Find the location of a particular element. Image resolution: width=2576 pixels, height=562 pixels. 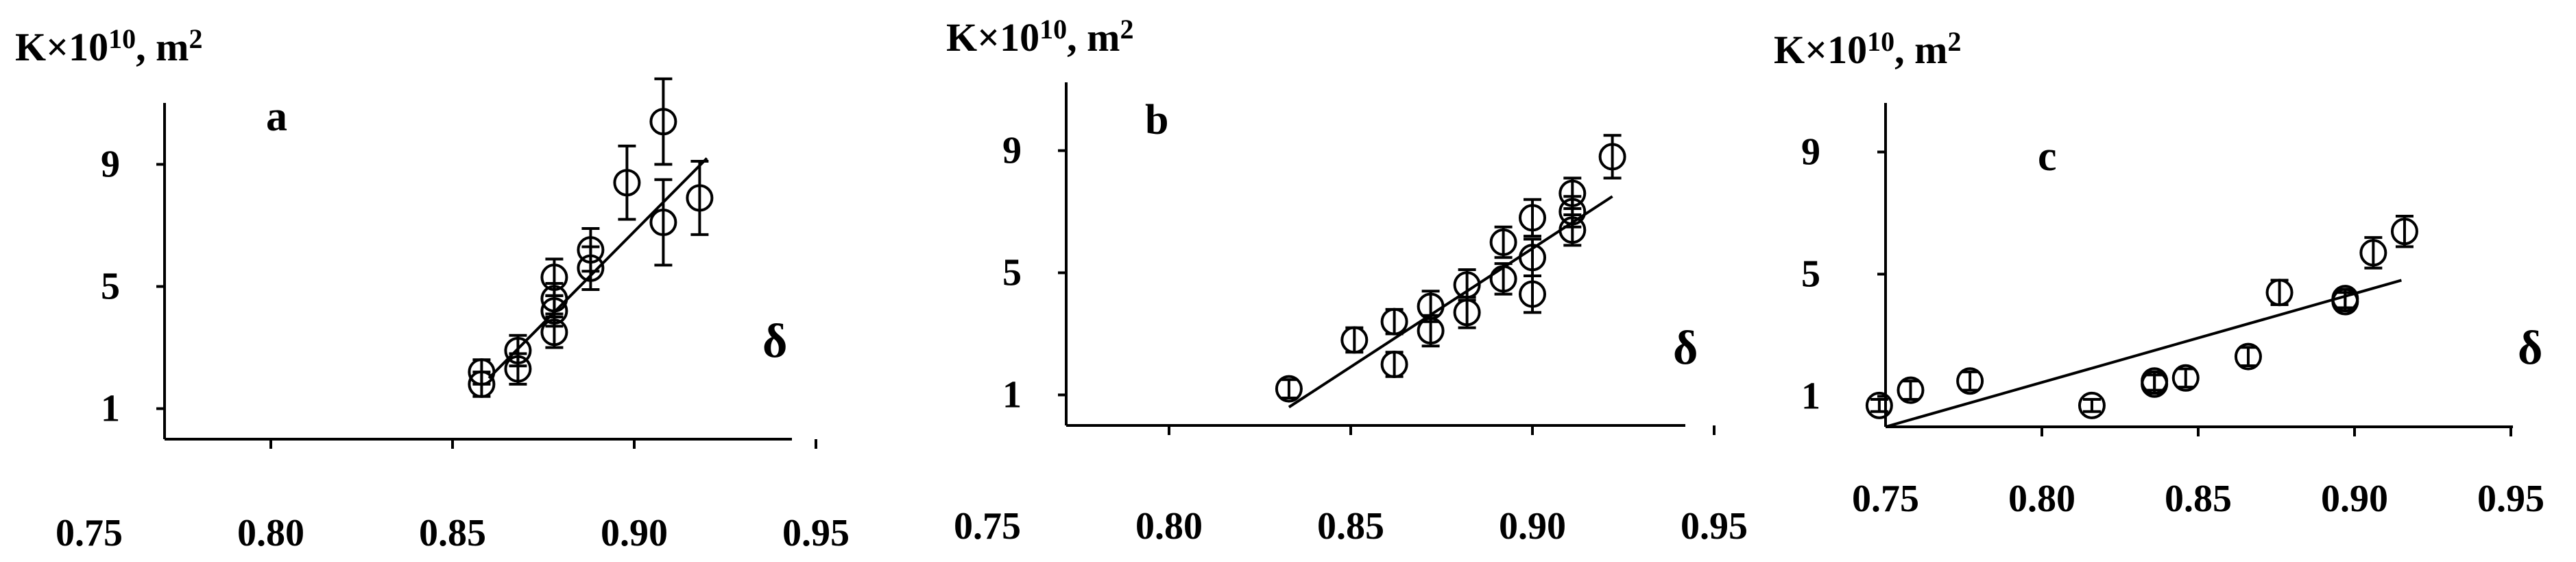

panel-b-ylabel-unit-exp: 2 is located at coordinates (1127, 29).